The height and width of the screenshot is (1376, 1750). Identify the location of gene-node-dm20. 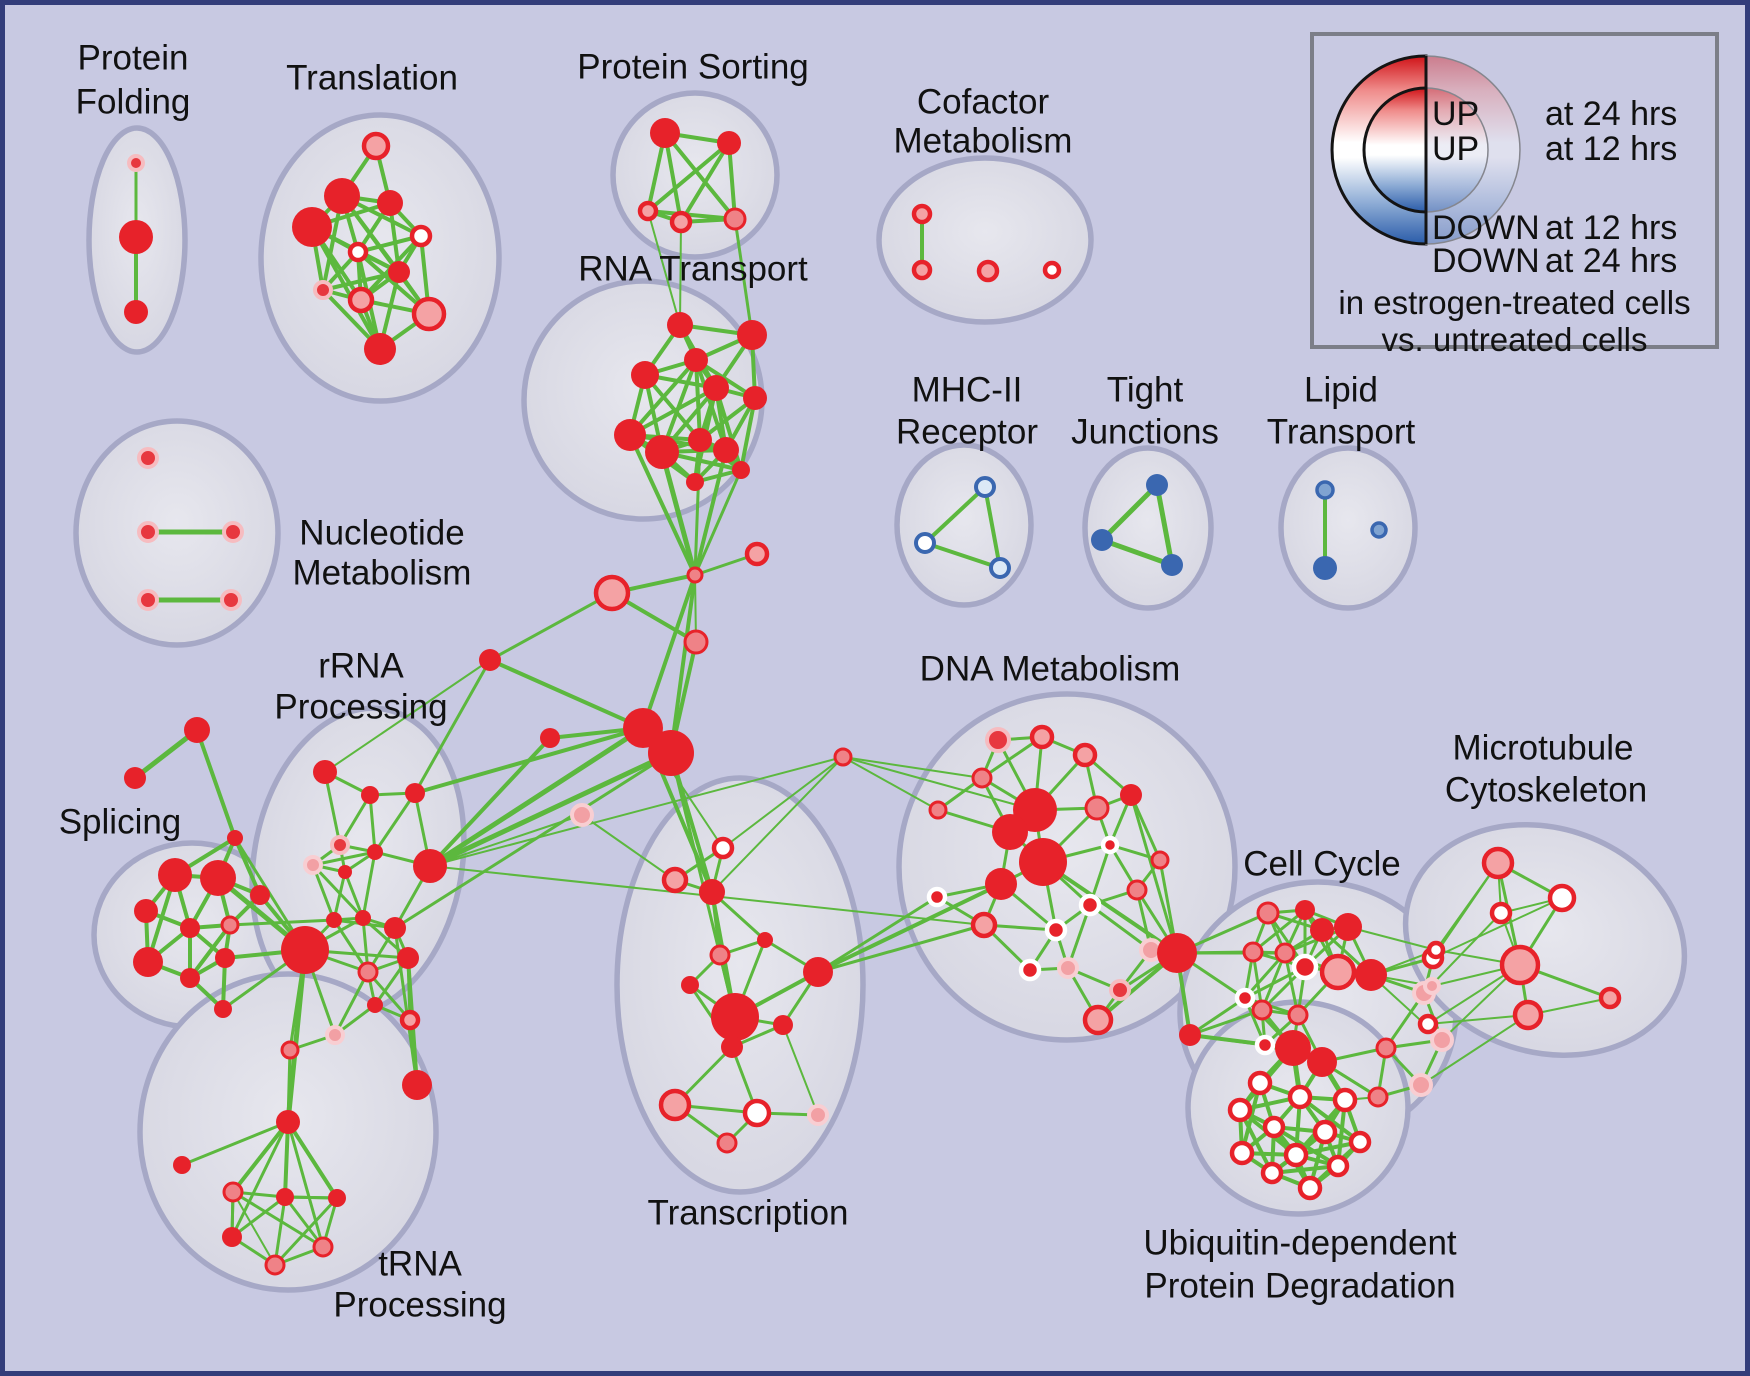
(1068, 968).